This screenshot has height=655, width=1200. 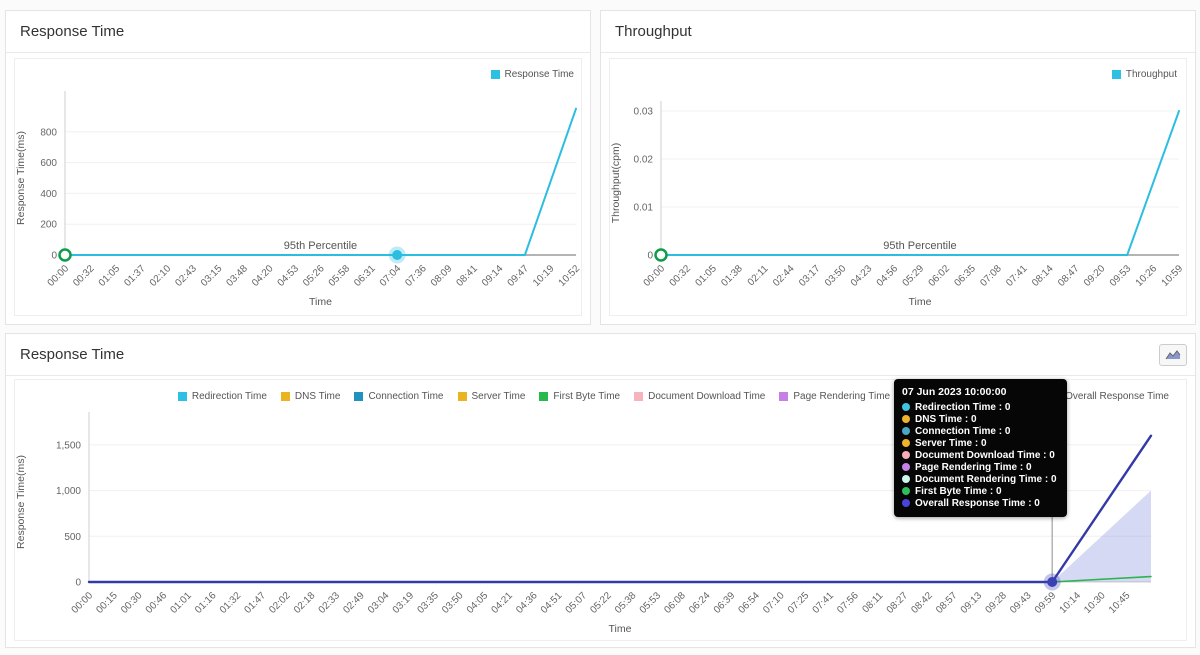 What do you see at coordinates (958, 491) in the screenshot?
I see `tooltip-value: First Byte Time : 0` at bounding box center [958, 491].